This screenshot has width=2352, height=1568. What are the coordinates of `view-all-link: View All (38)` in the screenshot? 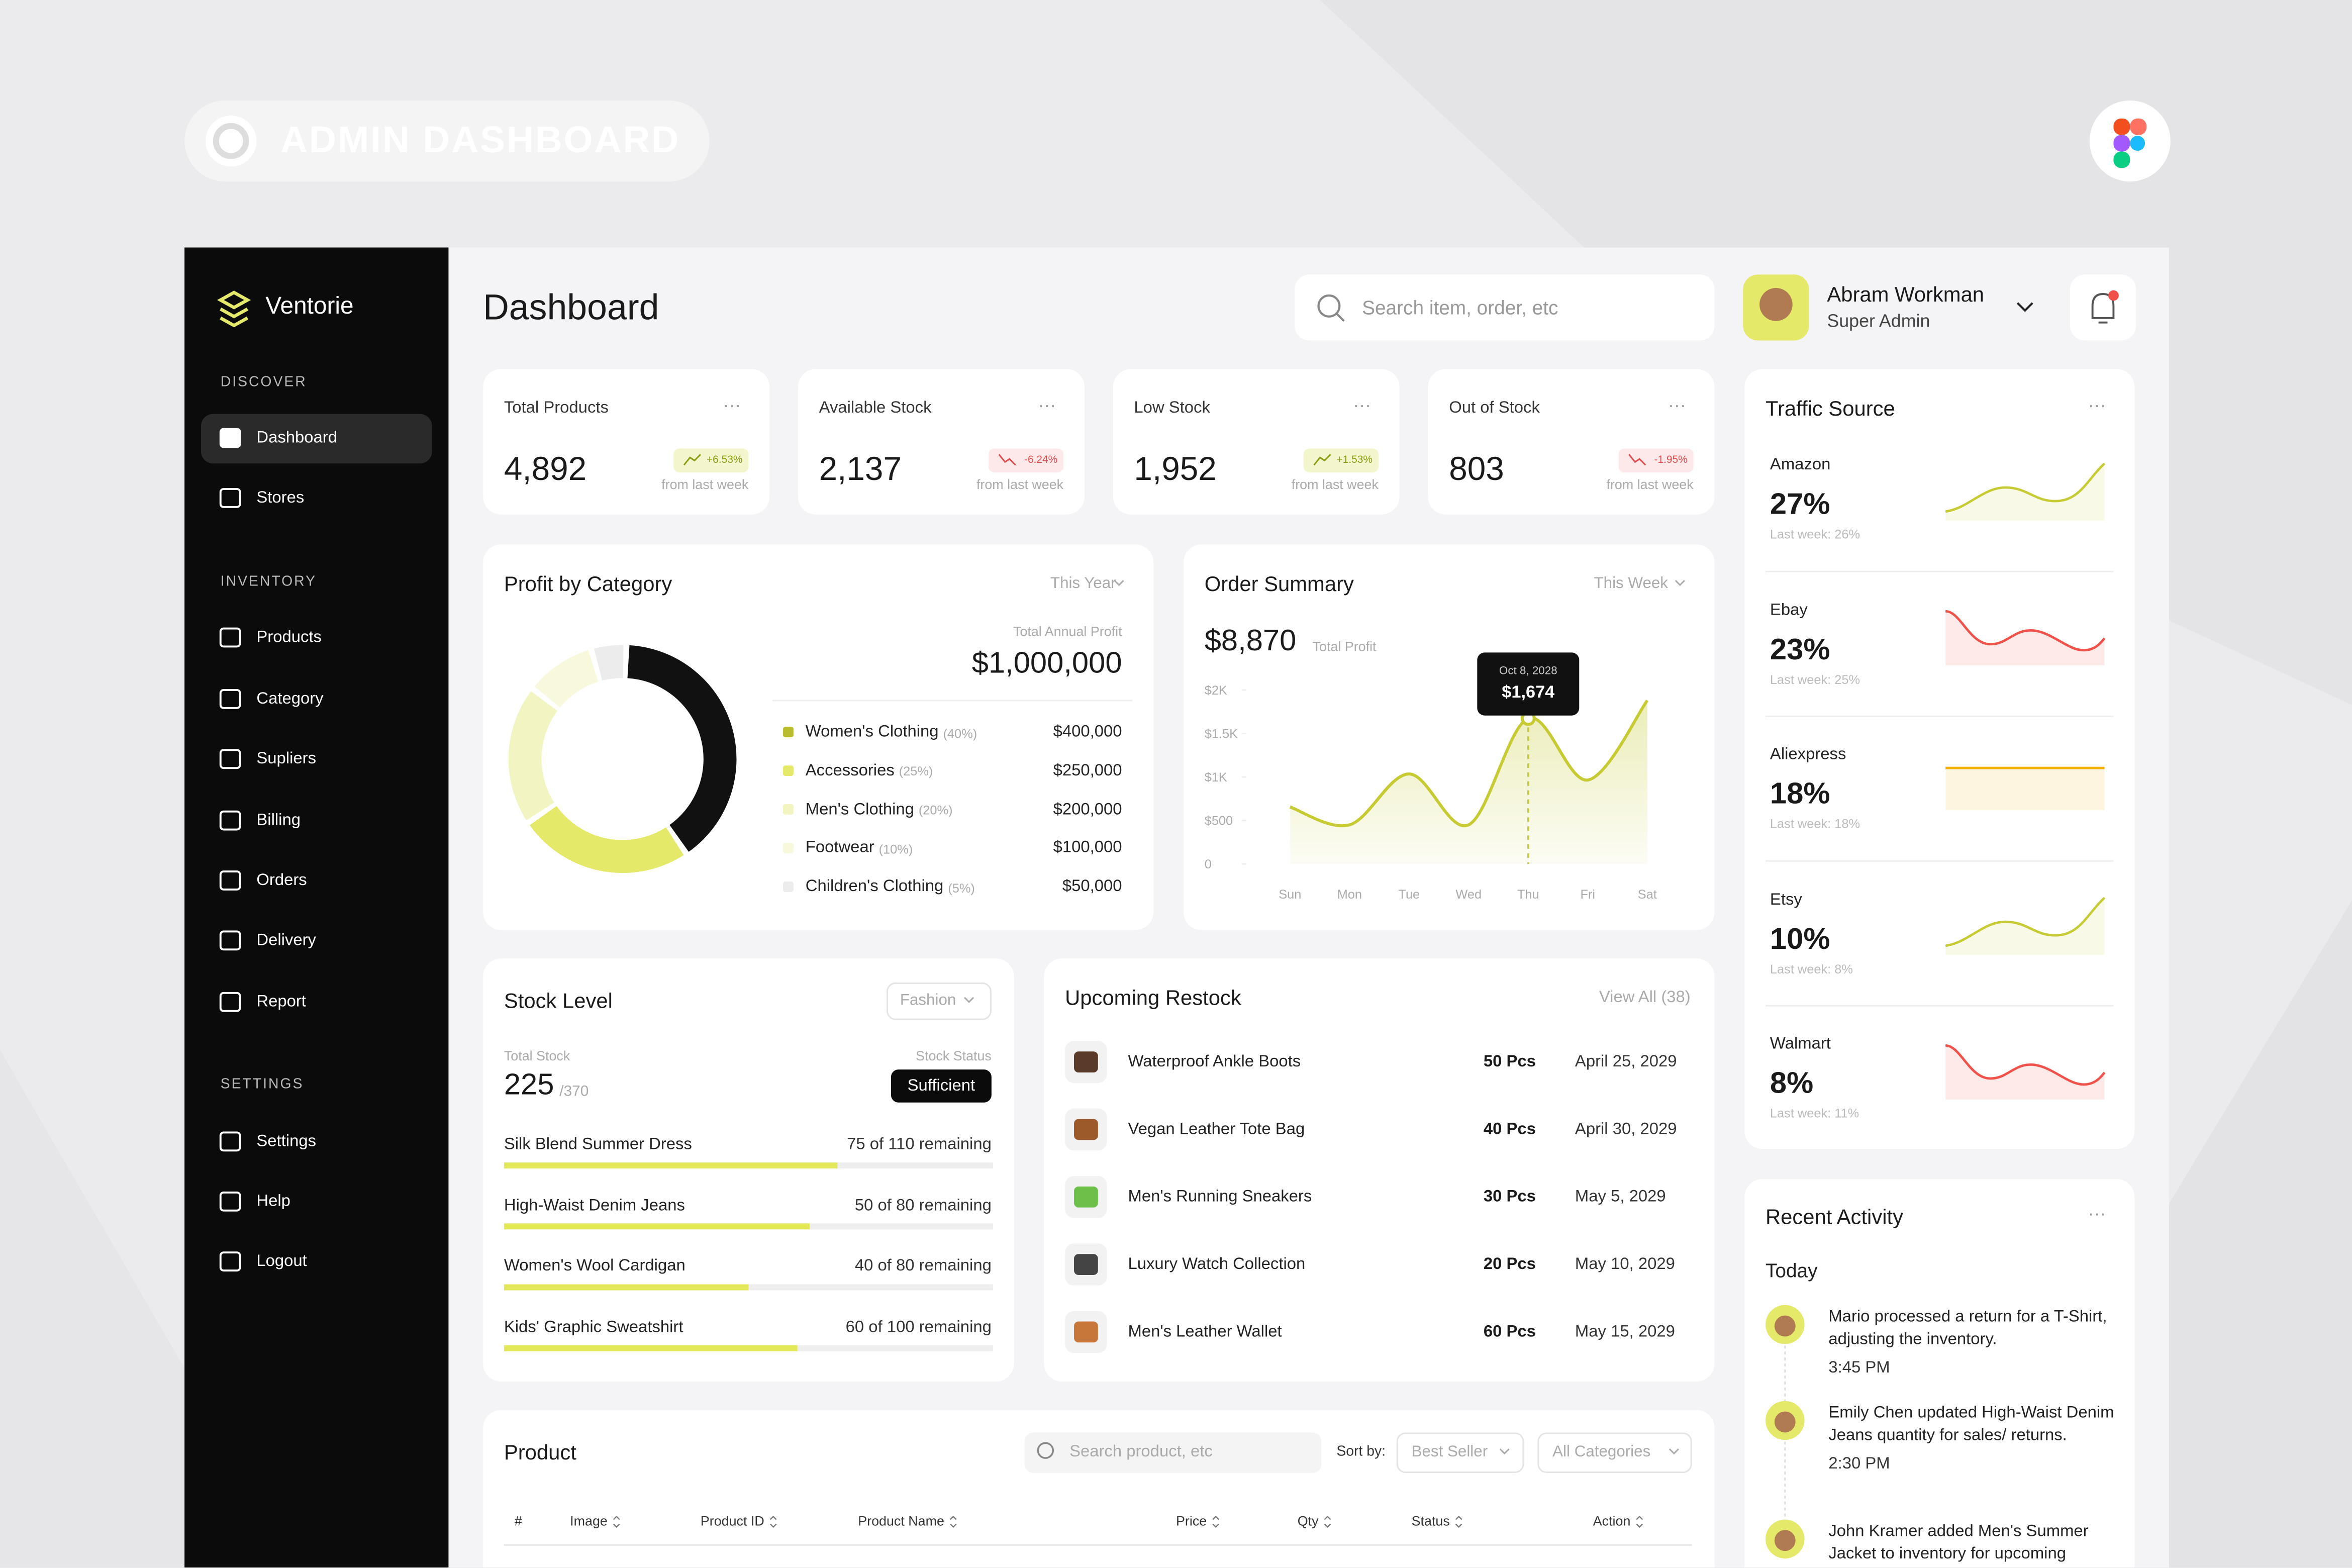 It's located at (1645, 997).